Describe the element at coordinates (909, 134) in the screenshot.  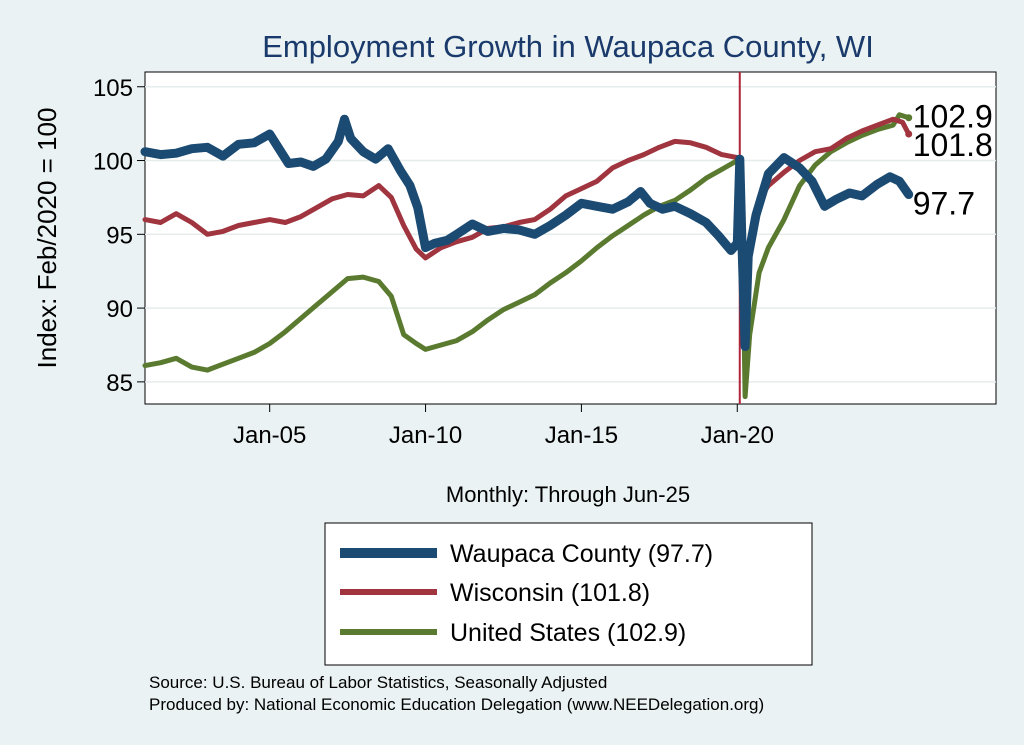
I see `end-marker-wisconsin` at that location.